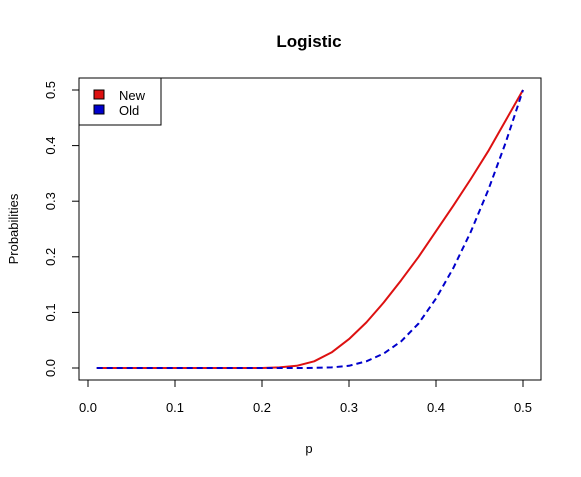 The image size is (581, 477). Describe the element at coordinates (308, 41) in the screenshot. I see `chart-title: Logistic` at that location.